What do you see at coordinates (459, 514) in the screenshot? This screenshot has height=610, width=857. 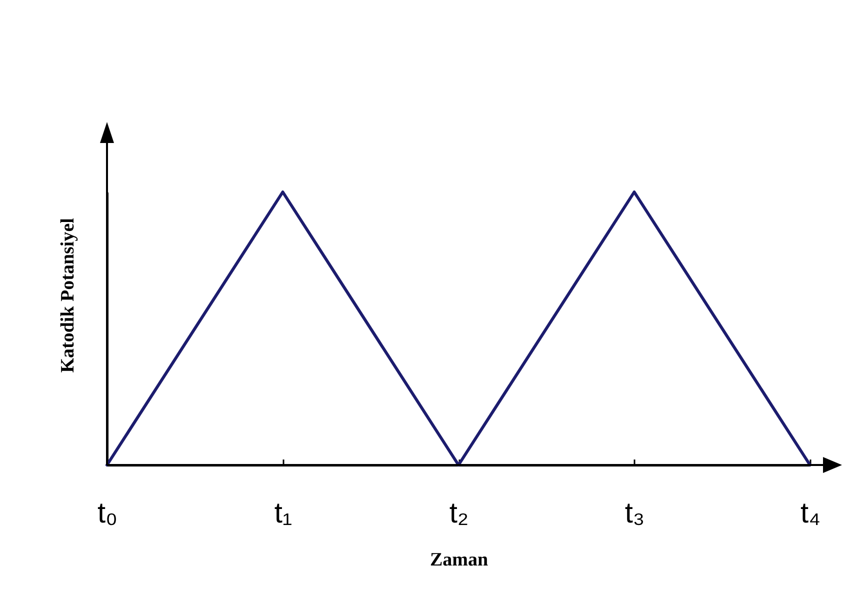 I see `x-tick-label: t₂` at bounding box center [459, 514].